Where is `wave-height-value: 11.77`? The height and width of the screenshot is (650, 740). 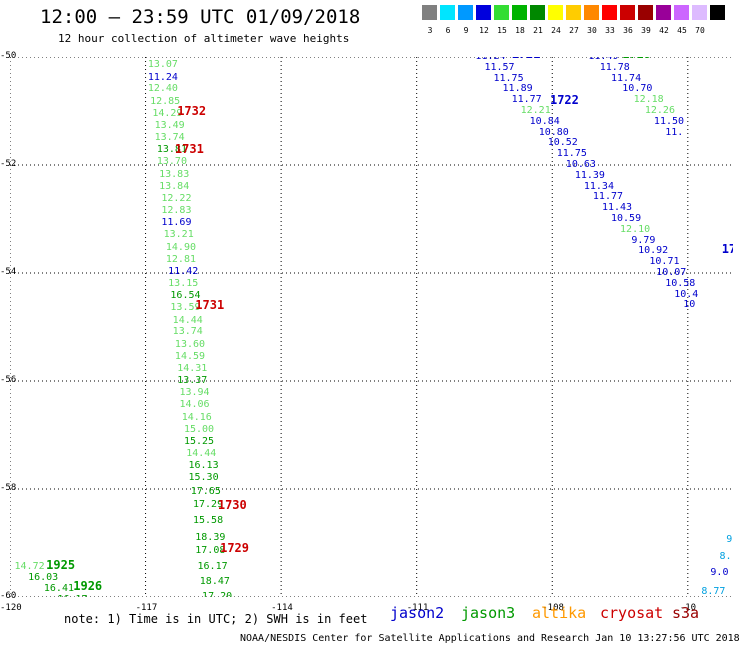
wave-height-value: 11.77 is located at coordinates (526, 100).